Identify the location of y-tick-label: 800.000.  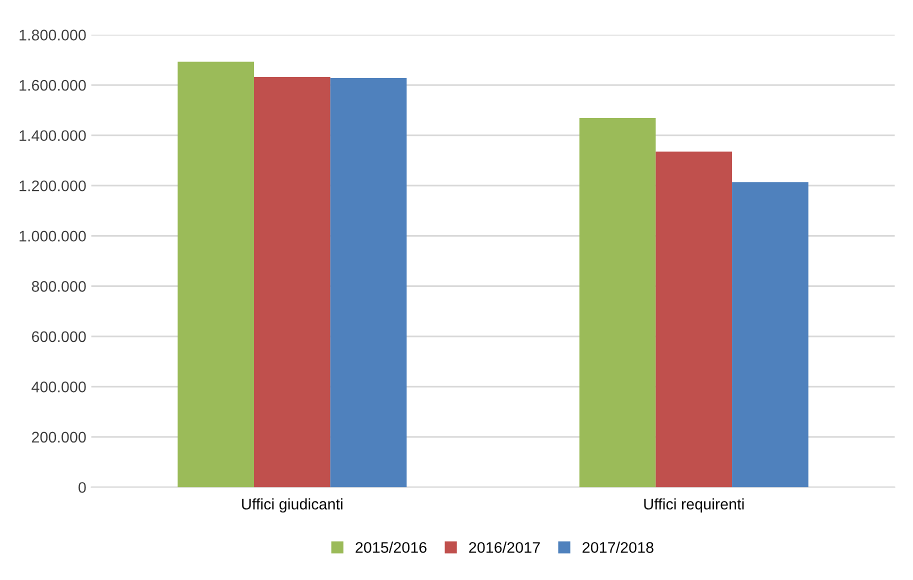
(59, 286).